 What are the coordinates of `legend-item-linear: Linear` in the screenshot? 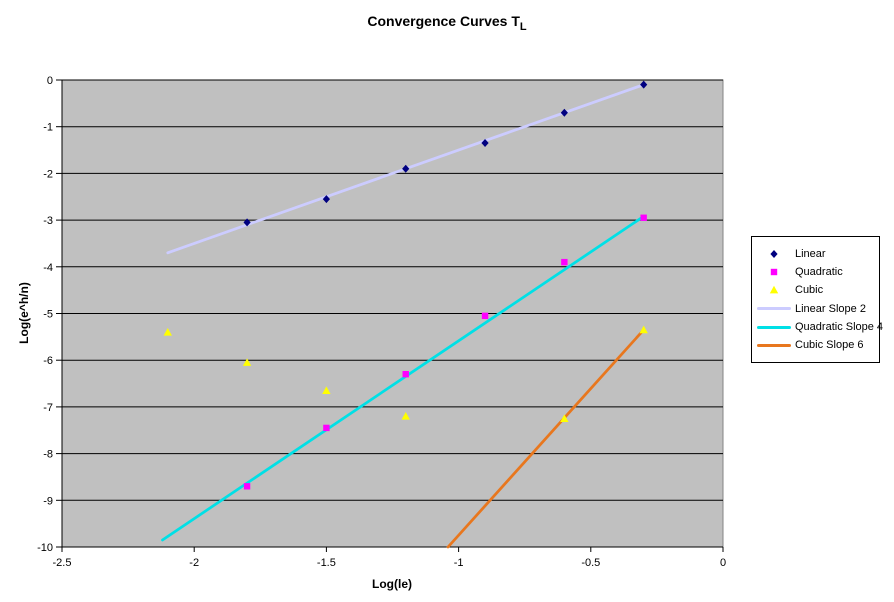 It's located at (815, 253).